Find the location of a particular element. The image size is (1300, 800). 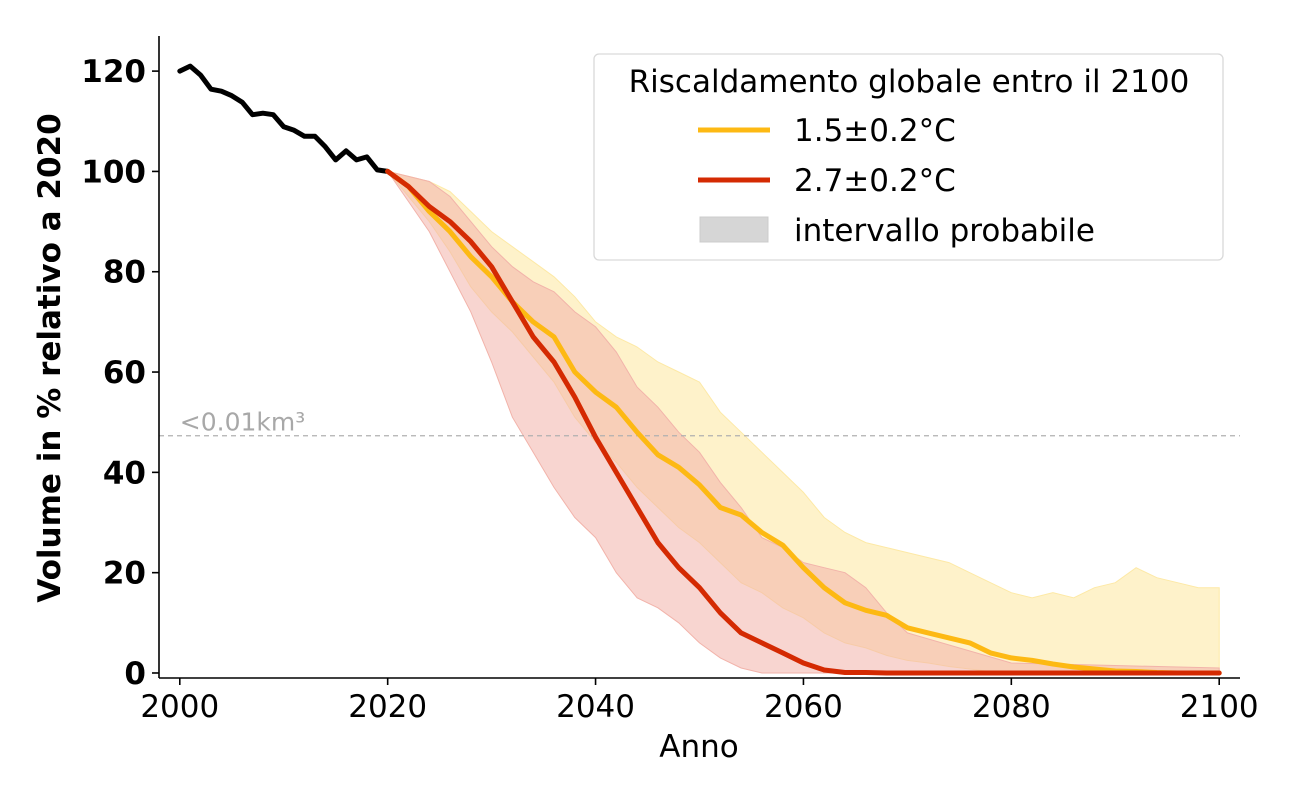

y-tick-label: 0 is located at coordinates (135, 674).